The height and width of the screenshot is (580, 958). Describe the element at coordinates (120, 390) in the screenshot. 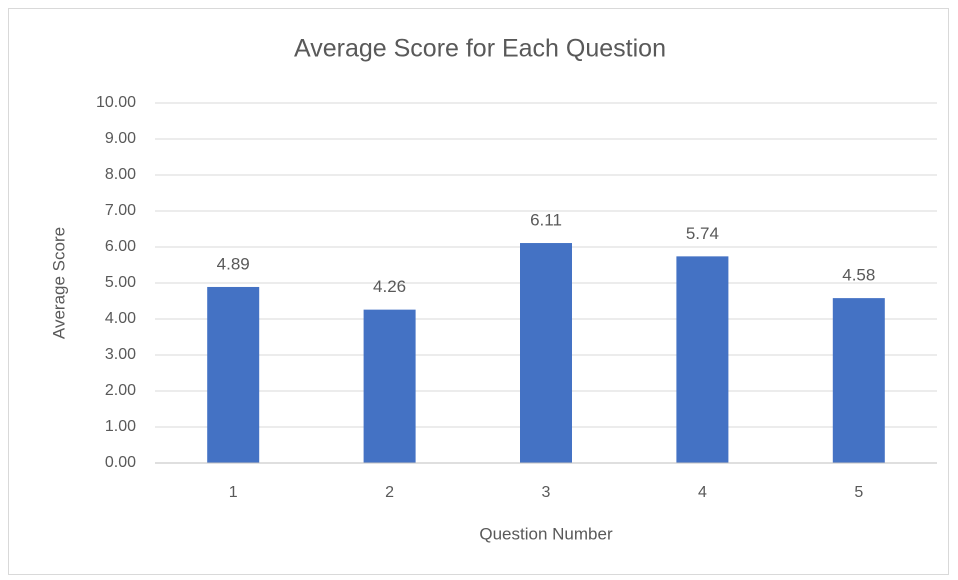

I see `y-tick-label: 2.00` at that location.